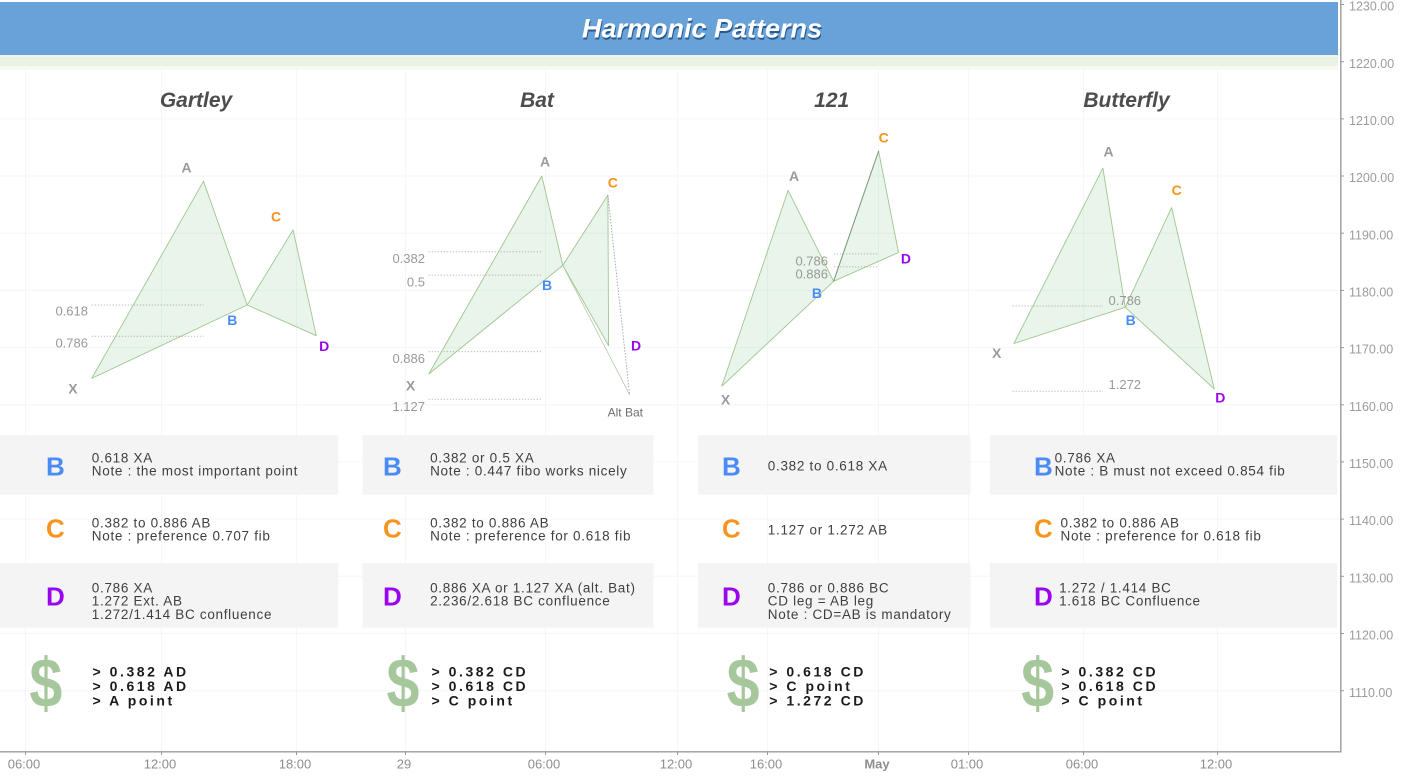  What do you see at coordinates (482, 458) in the screenshot?
I see `svg-text: 0.382 or 0.5 XA` at bounding box center [482, 458].